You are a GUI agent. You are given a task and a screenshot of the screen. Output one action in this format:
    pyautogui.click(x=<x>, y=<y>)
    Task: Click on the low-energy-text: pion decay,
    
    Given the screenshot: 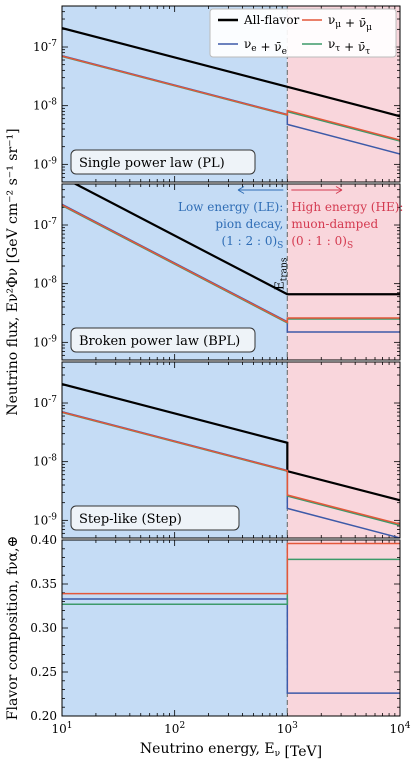 What is the action you would take?
    pyautogui.click(x=249, y=224)
    